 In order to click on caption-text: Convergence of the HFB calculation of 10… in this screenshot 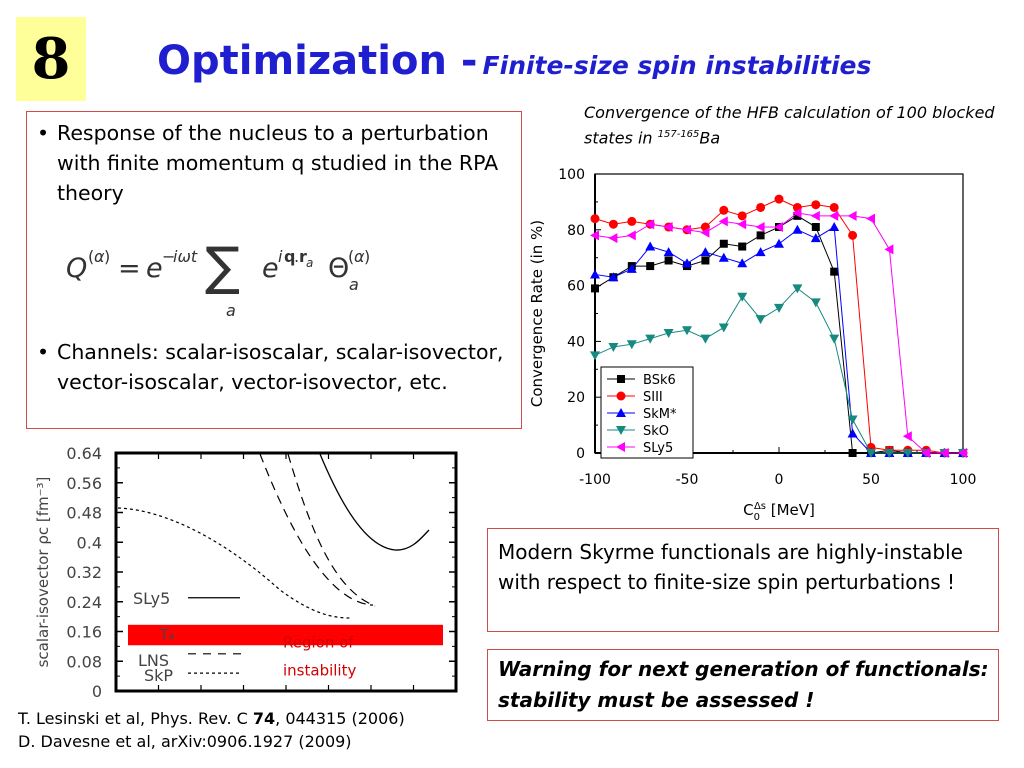, I will do `click(789, 125)`.